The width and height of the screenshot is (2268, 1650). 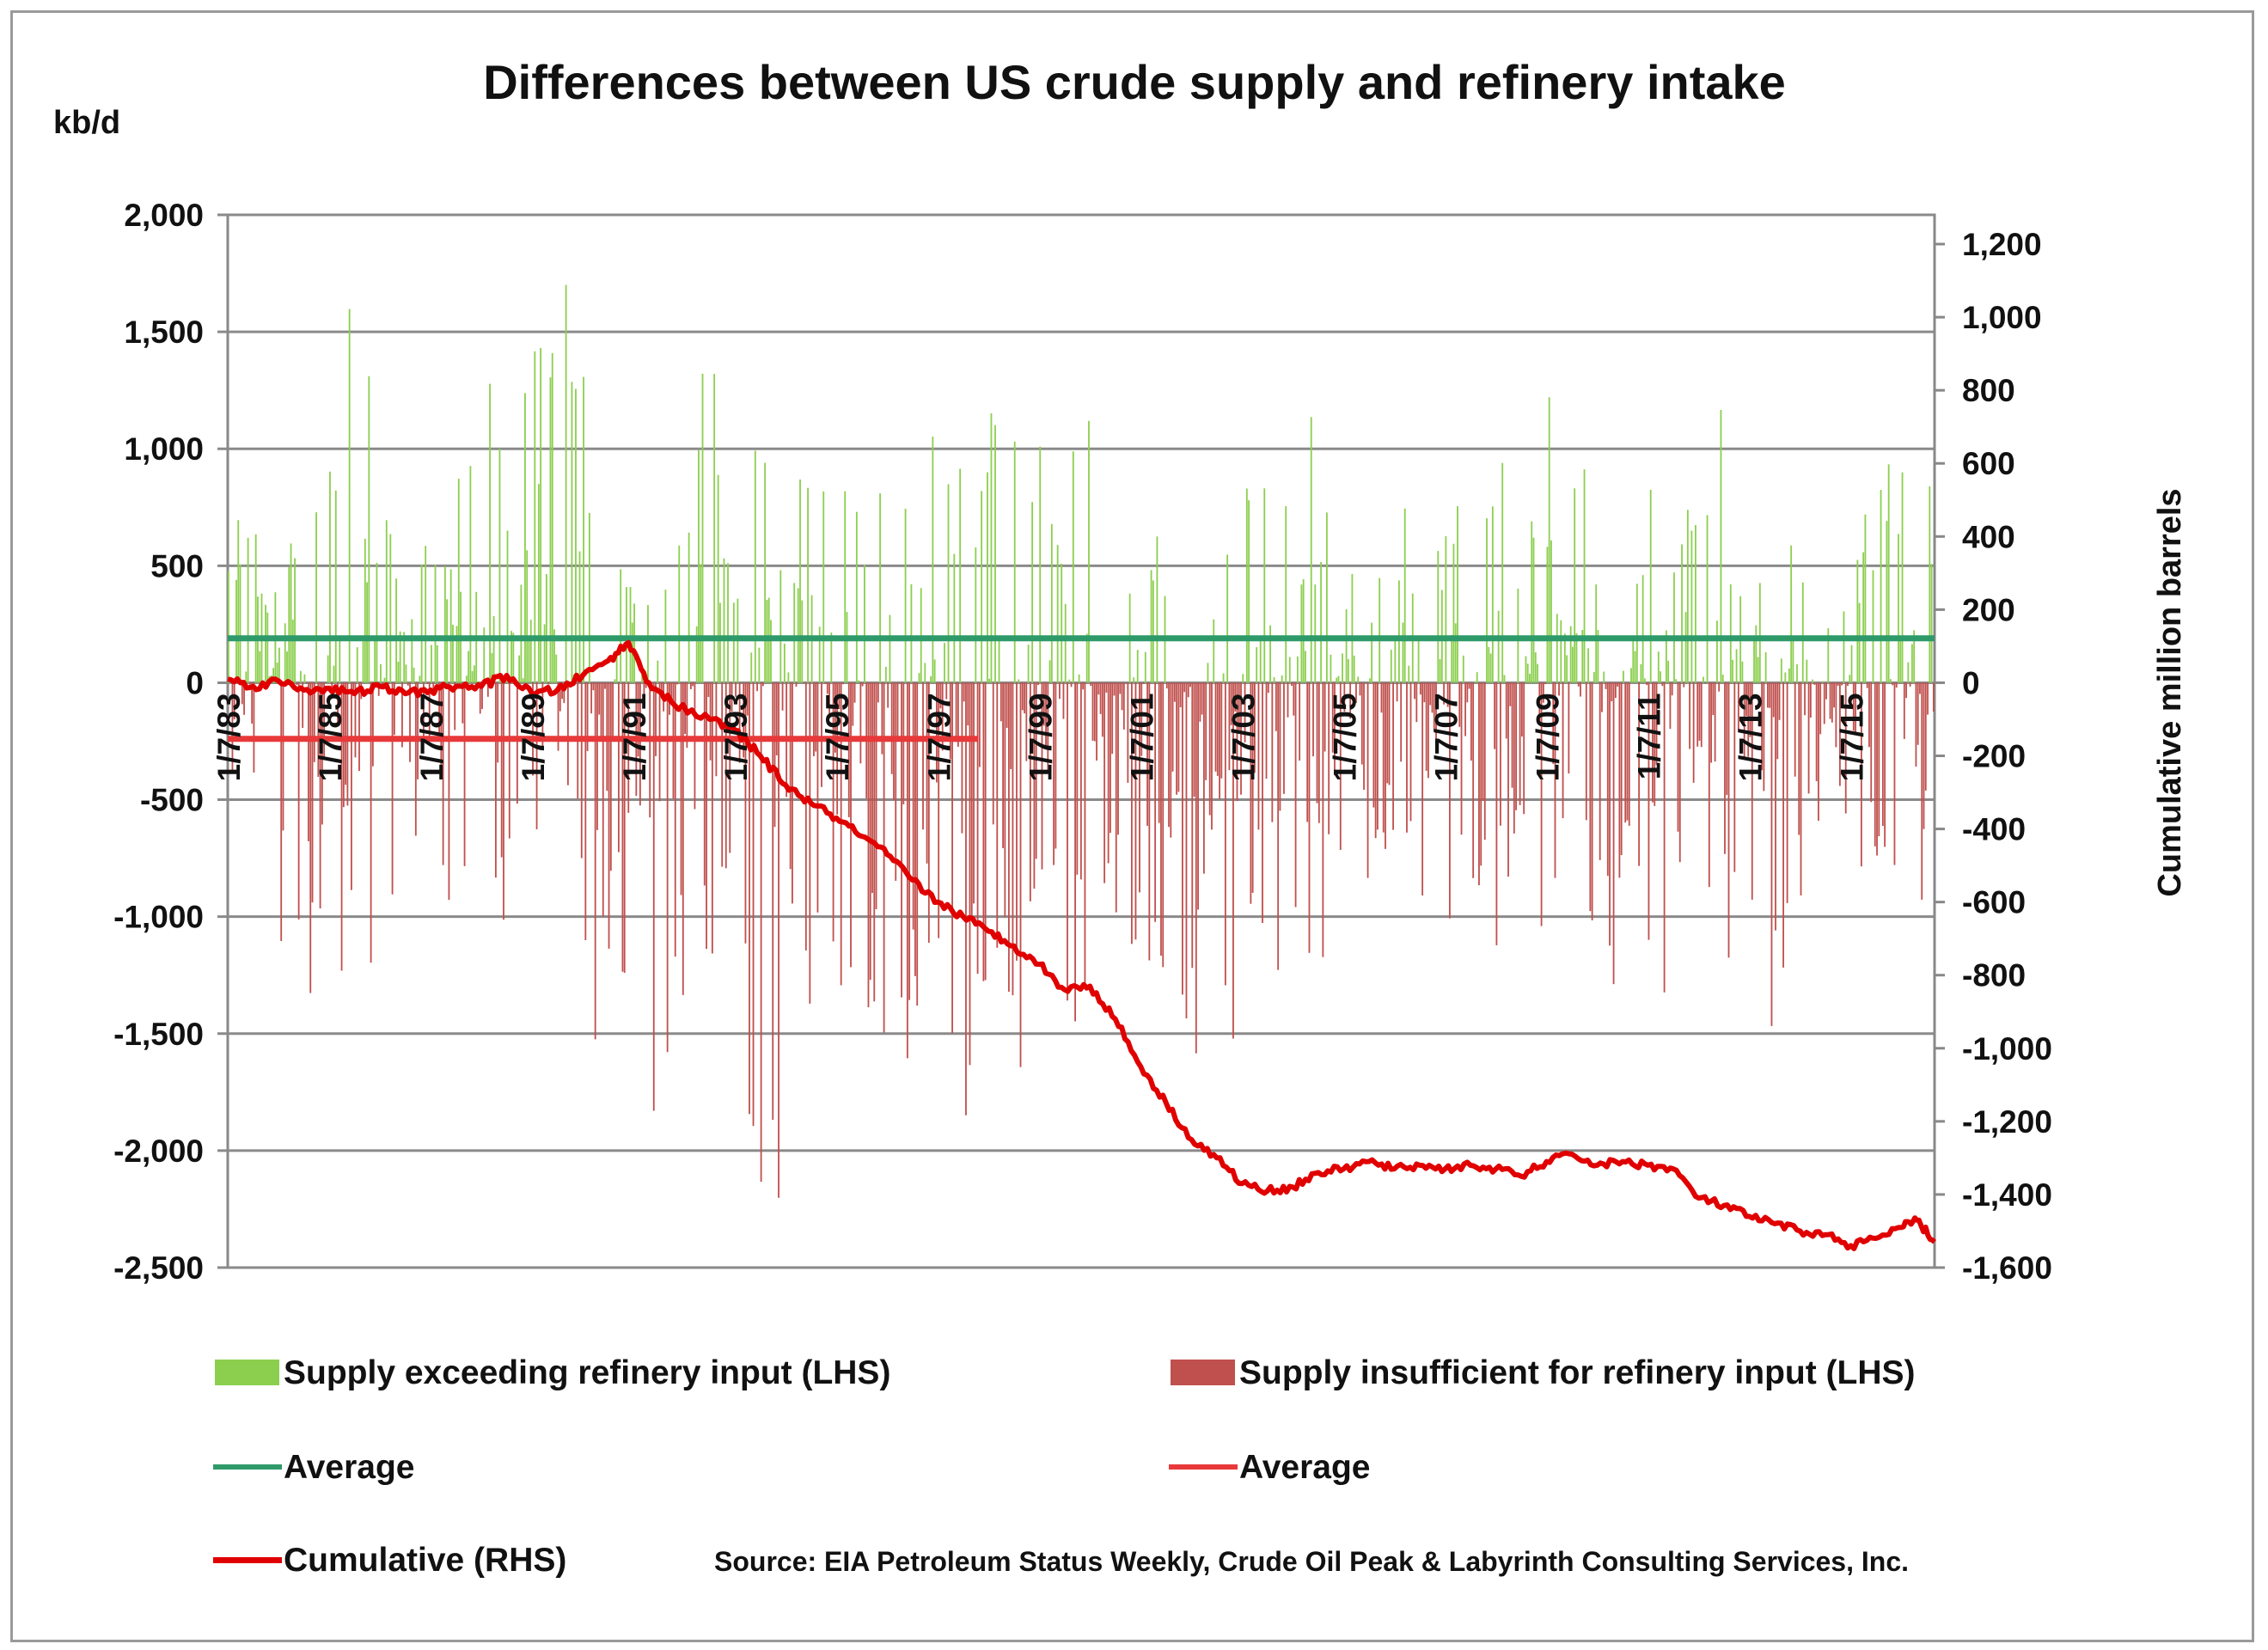 I want to click on left-tick-label: 1,500, so click(x=164, y=332).